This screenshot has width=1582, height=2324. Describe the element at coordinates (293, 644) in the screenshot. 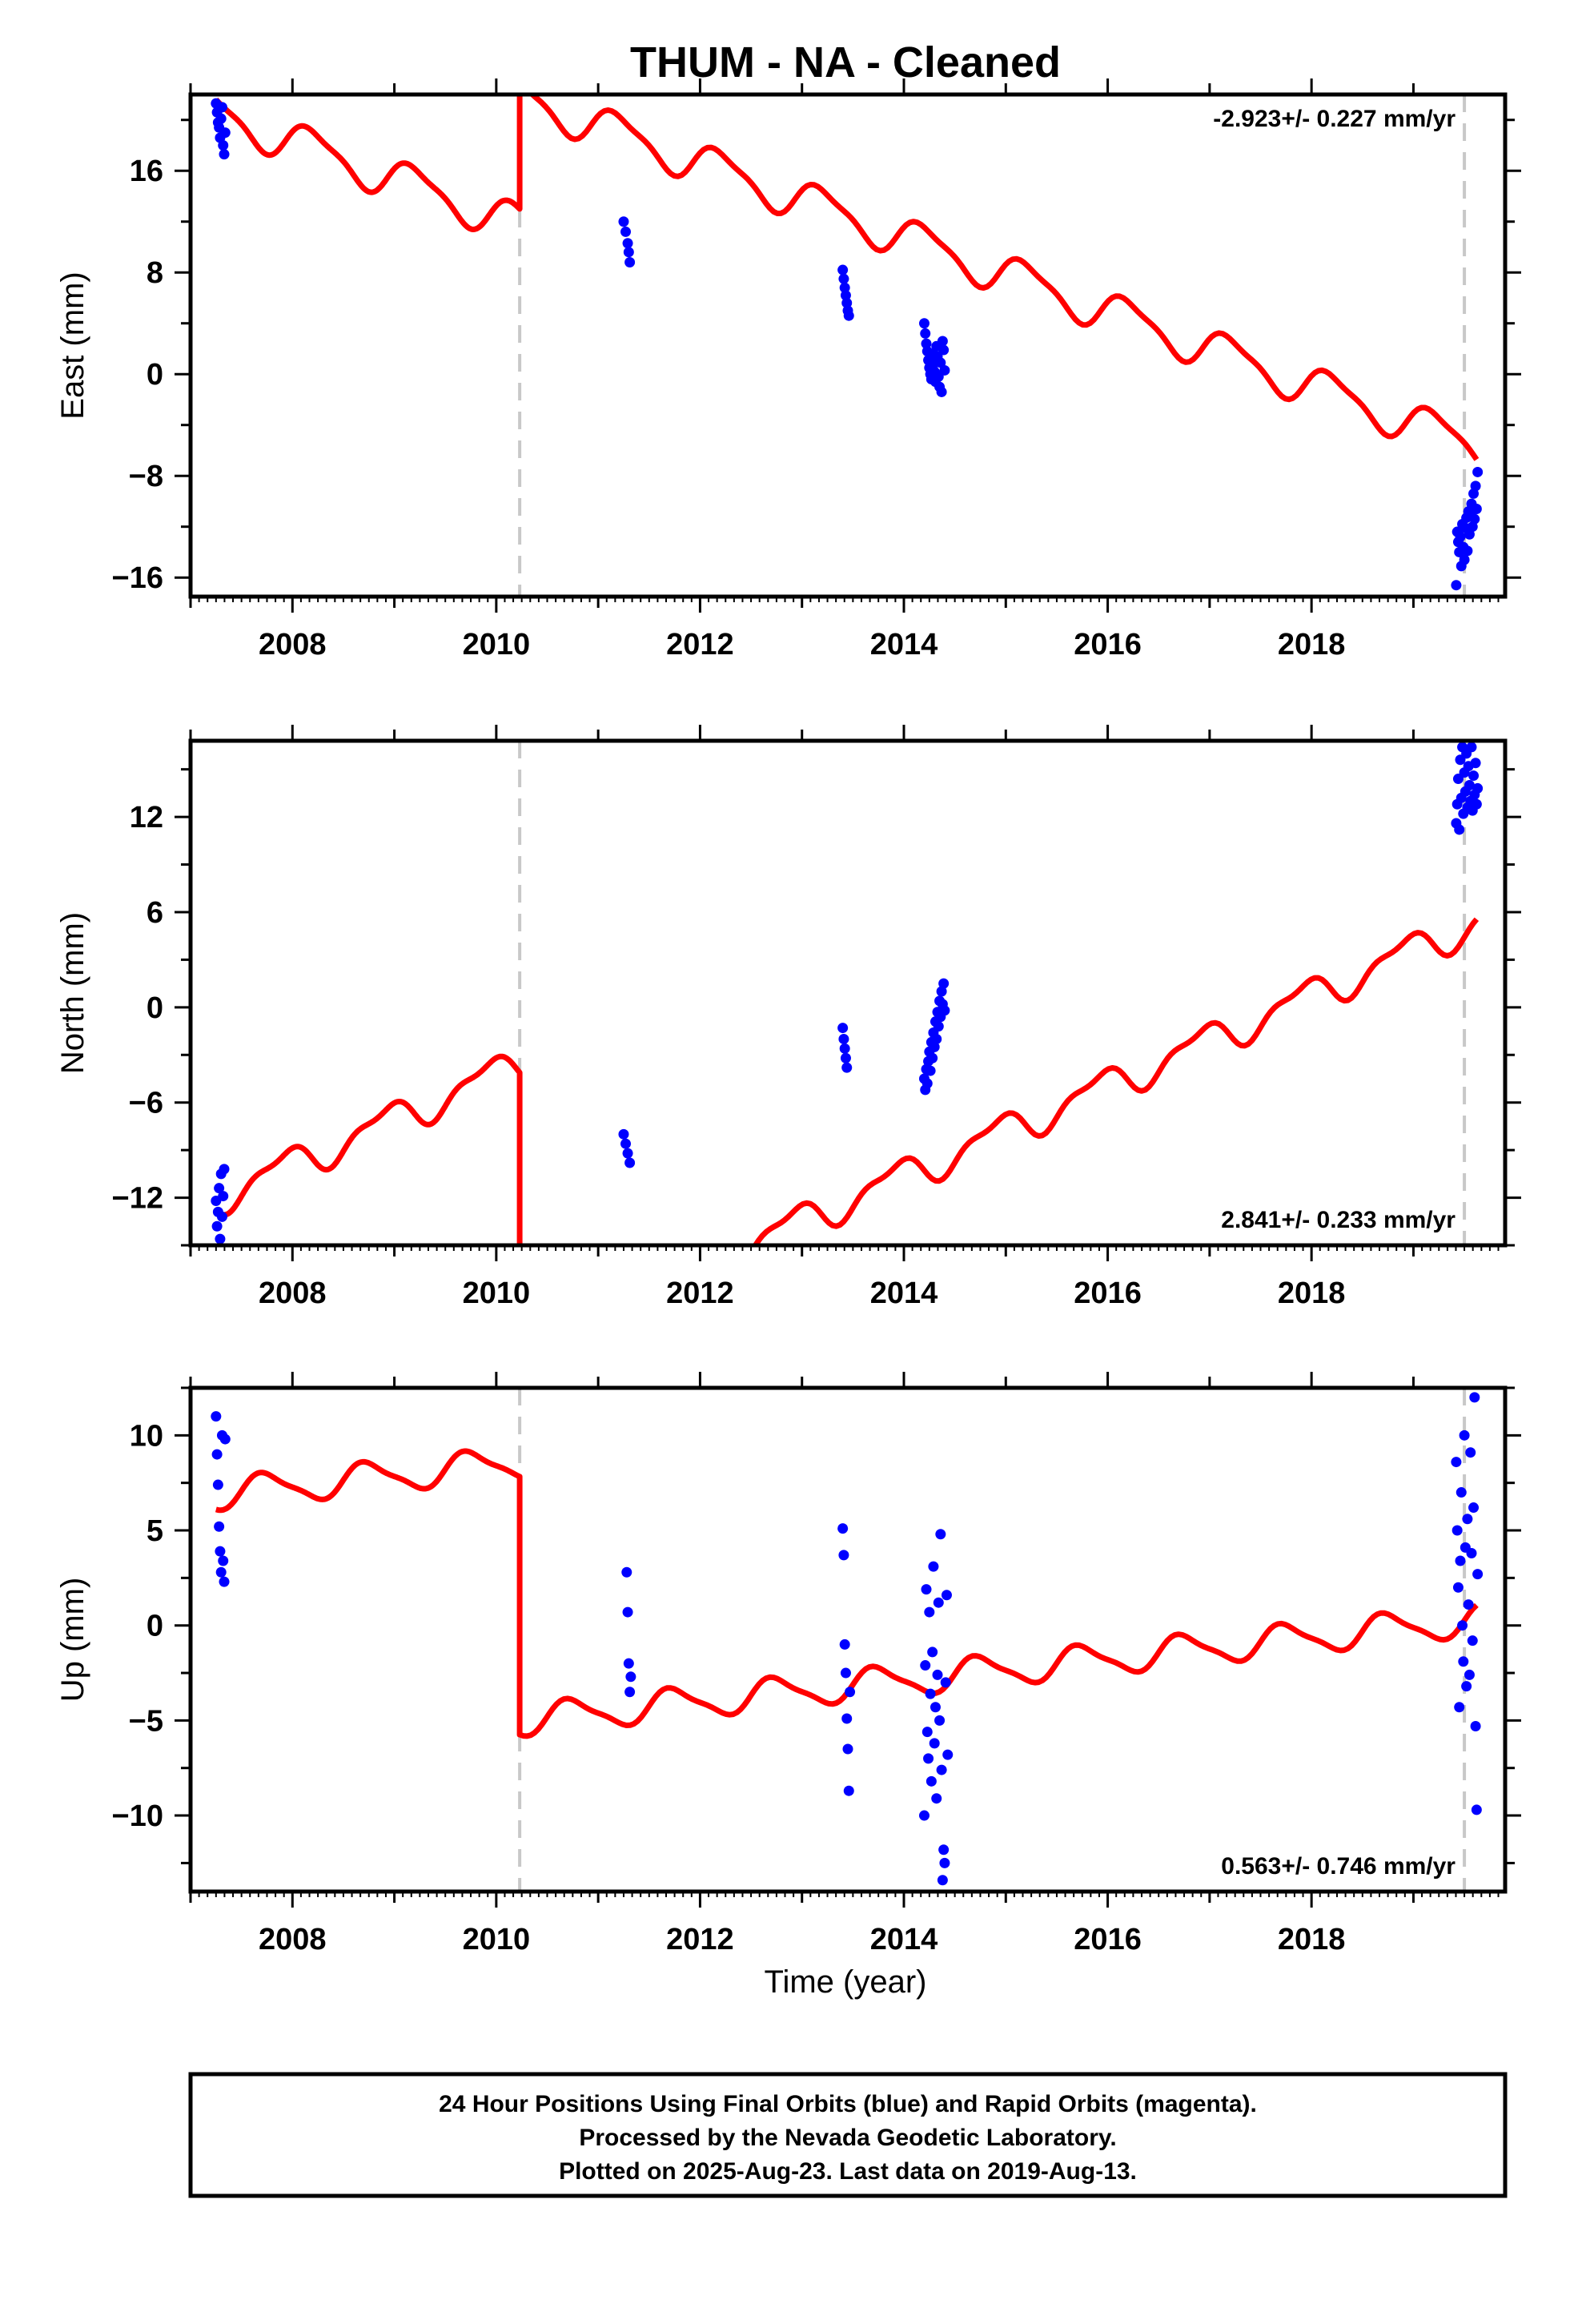

I see `x-tick-label: 2008` at that location.